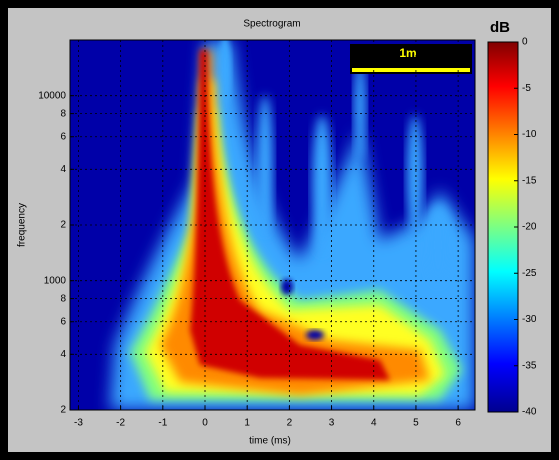 This screenshot has width=559, height=460. Describe the element at coordinates (271, 24) in the screenshot. I see `chart-title: Spectrogram` at that location.